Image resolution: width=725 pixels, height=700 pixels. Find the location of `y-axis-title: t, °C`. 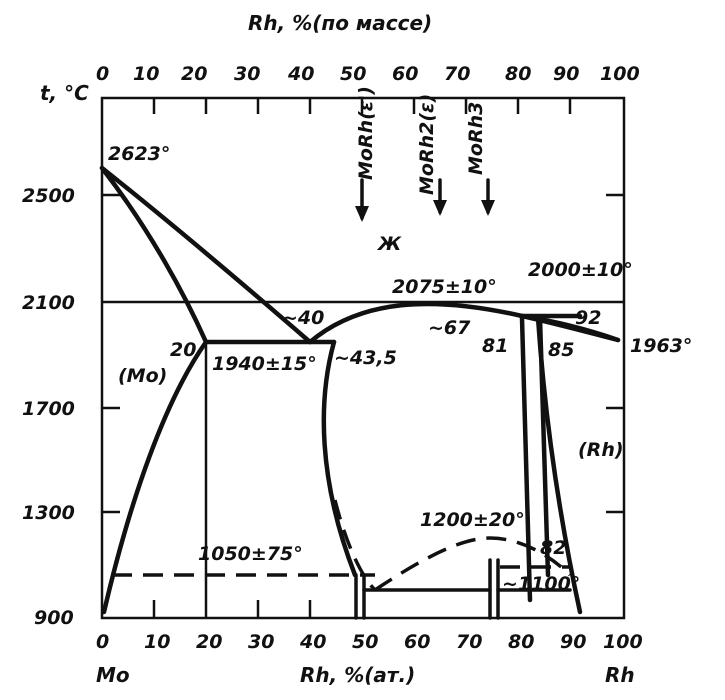

y-axis-title: t, °C is located at coordinates (64, 93).